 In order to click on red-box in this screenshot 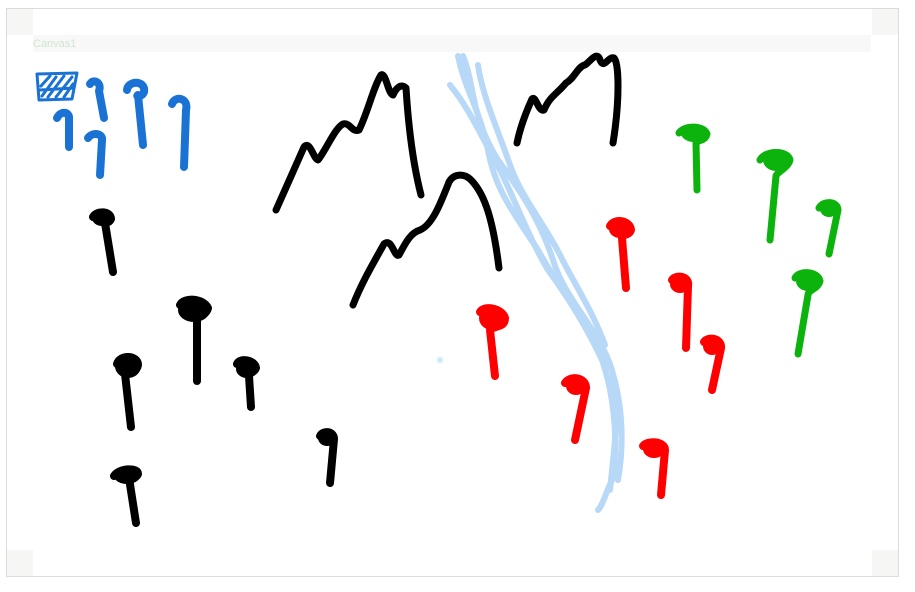, I will do `click(811, 478)`.